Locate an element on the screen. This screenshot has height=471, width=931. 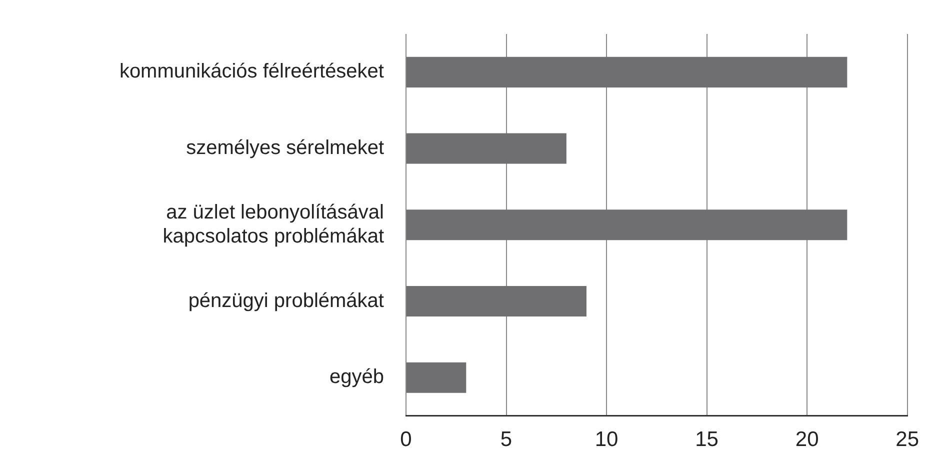
x-tick-label: 0 is located at coordinates (406, 440).